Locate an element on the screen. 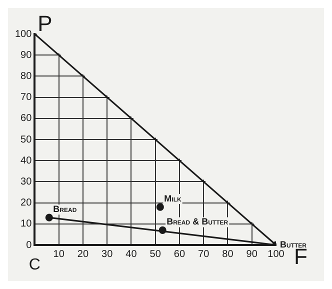  x-tick-label: 30 is located at coordinates (108, 254).